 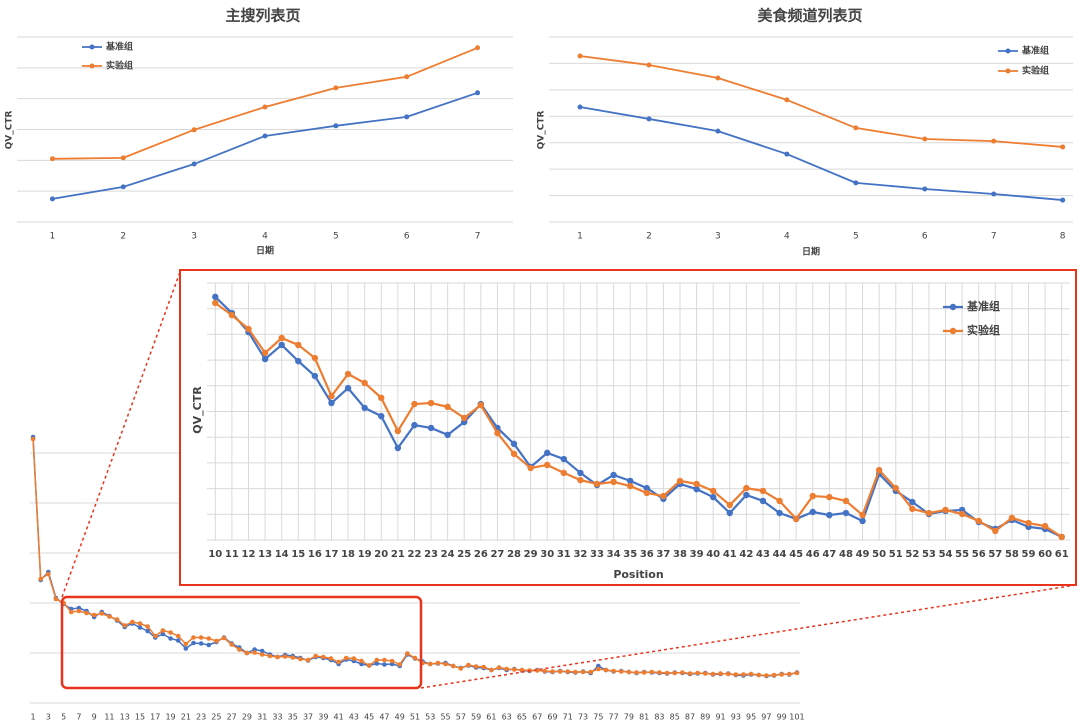 I want to click on x-tick-label: 93, so click(x=736, y=717).